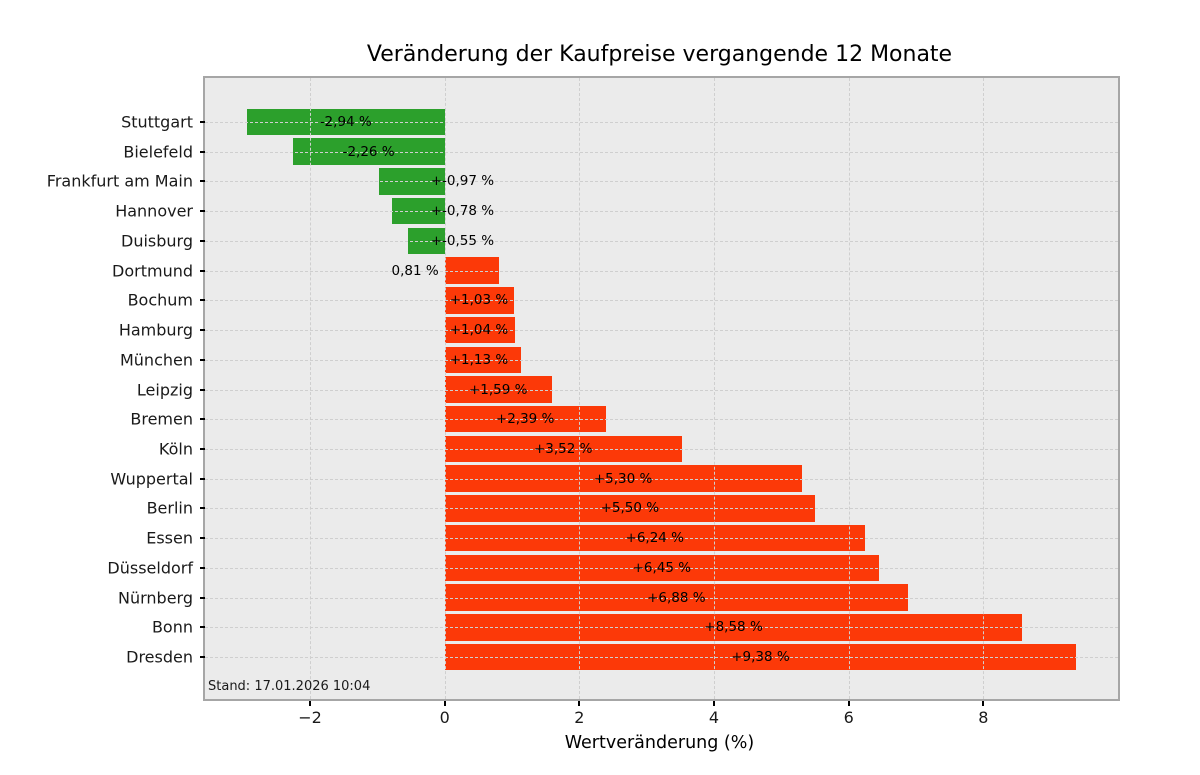 The width and height of the screenshot is (1200, 775). Describe the element at coordinates (462, 211) in the screenshot. I see `bar-value-label-hannover: +-0,78 %` at that location.